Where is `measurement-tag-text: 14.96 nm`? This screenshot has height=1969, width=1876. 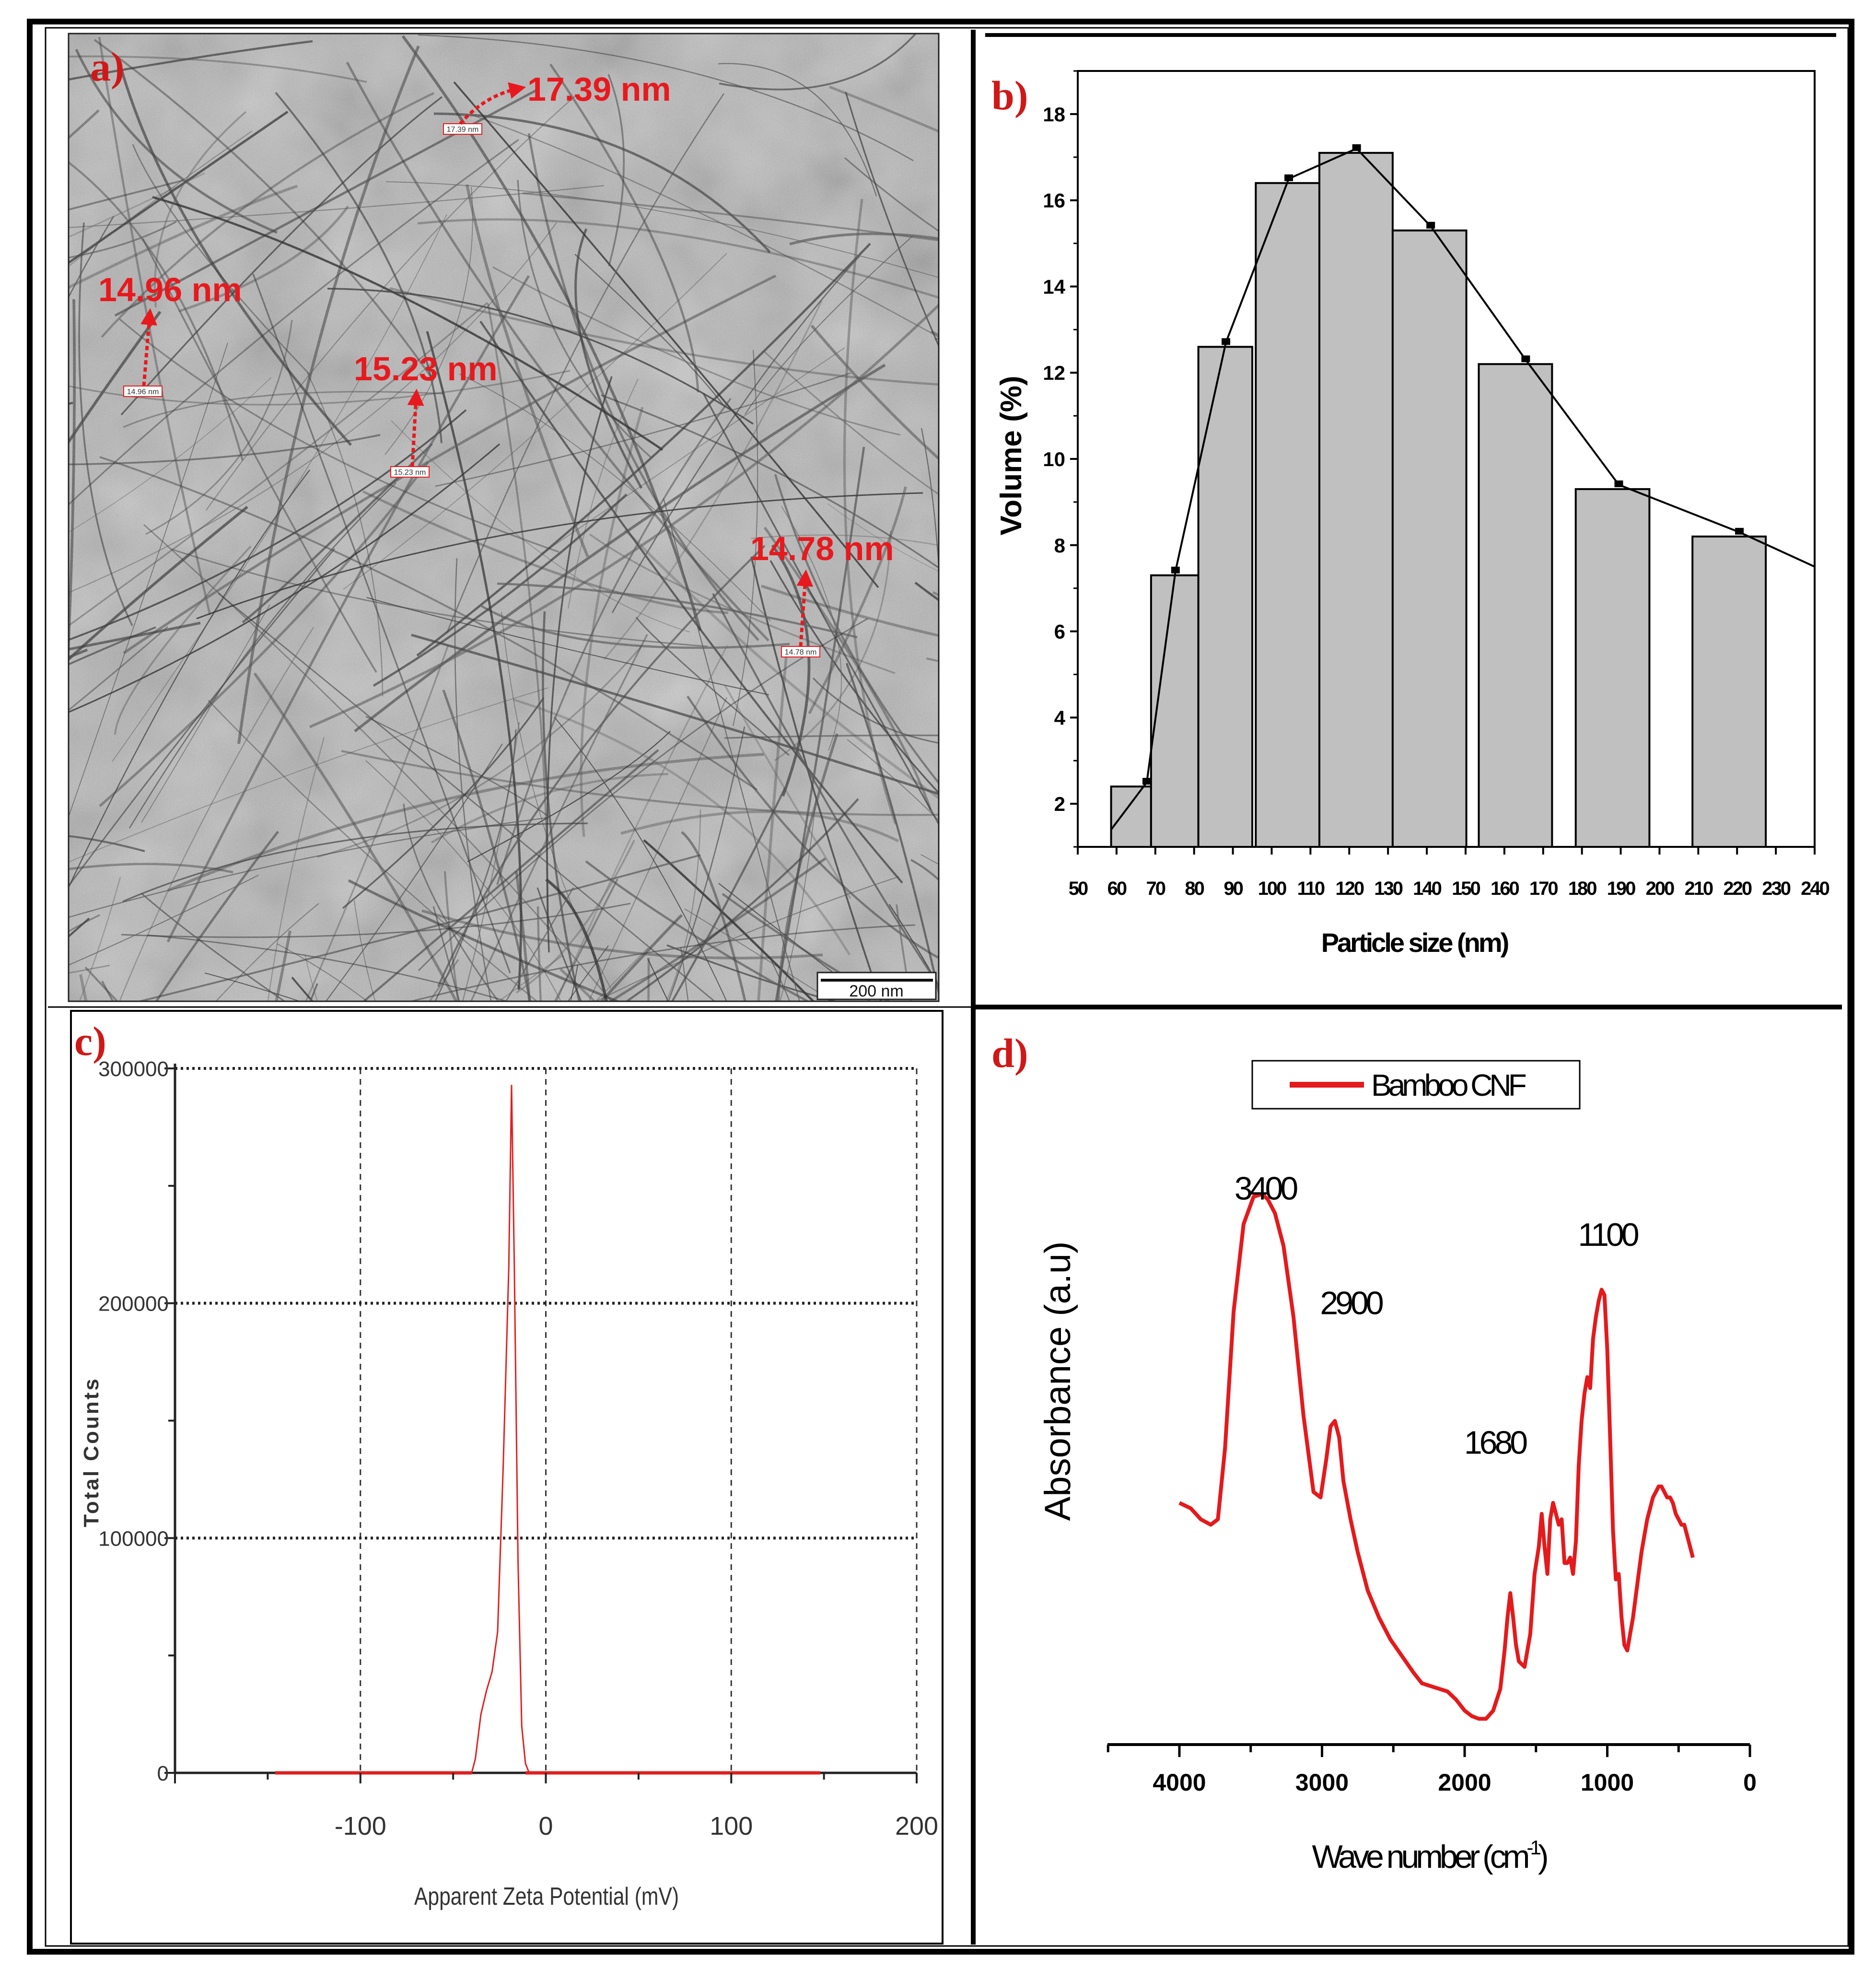
measurement-tag-text: 14.96 nm is located at coordinates (143, 392).